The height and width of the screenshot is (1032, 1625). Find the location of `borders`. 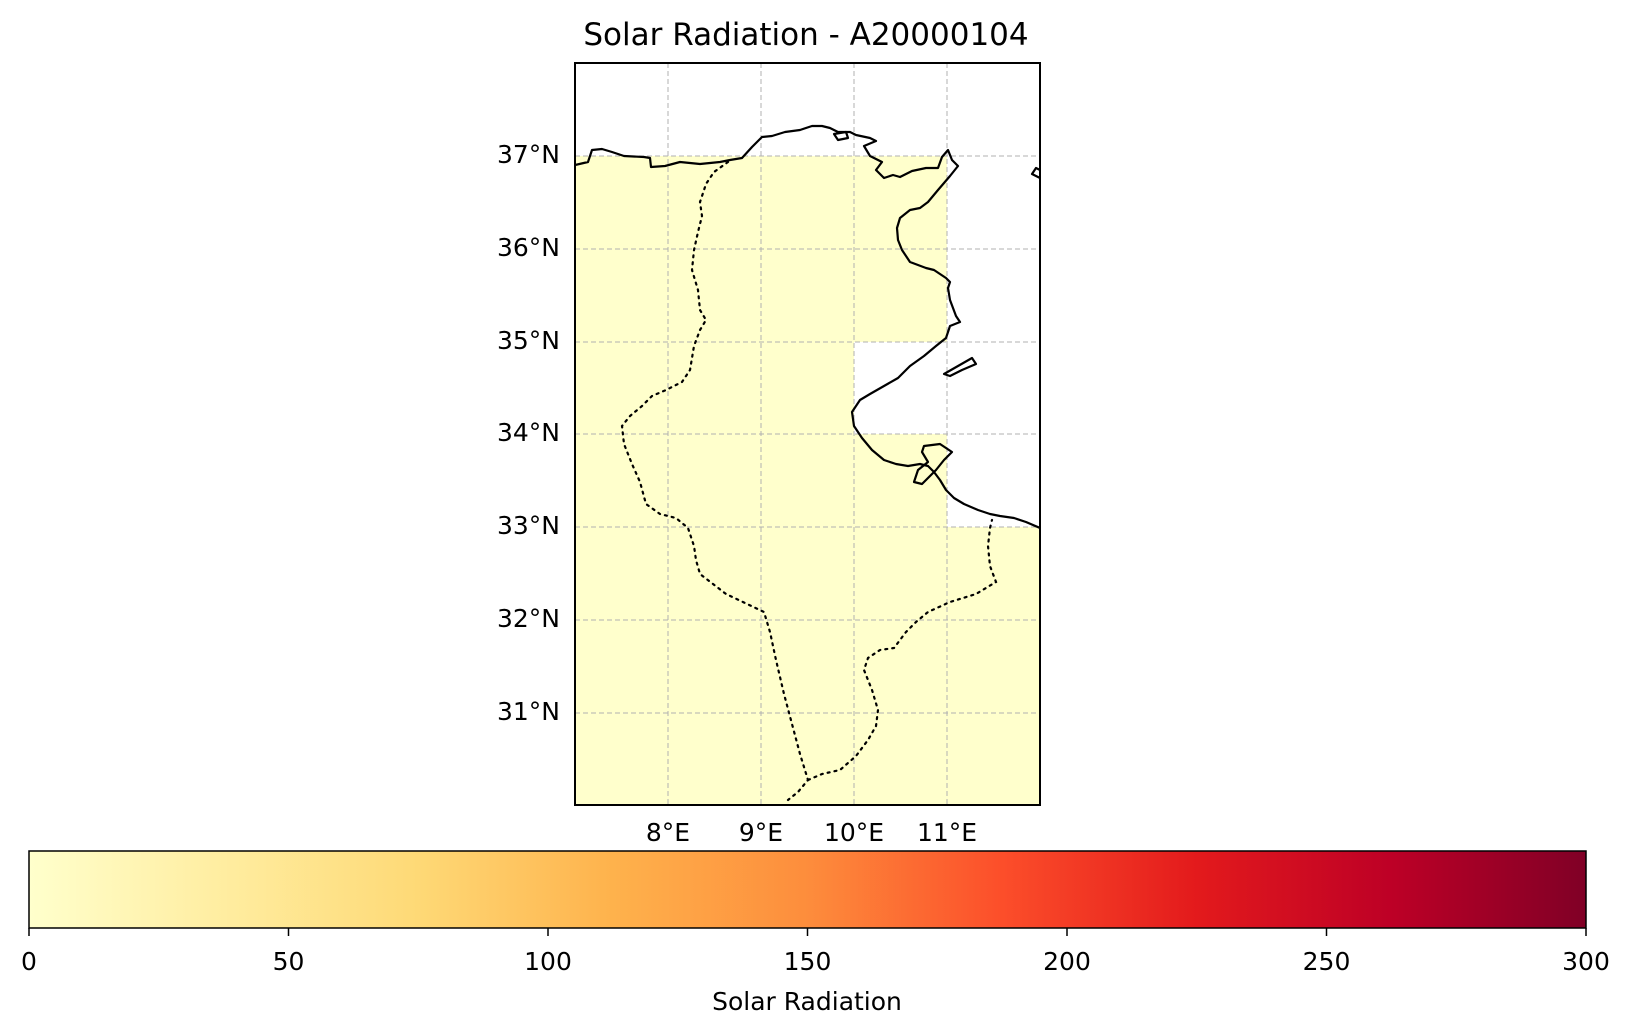

borders is located at coordinates (809, 481).